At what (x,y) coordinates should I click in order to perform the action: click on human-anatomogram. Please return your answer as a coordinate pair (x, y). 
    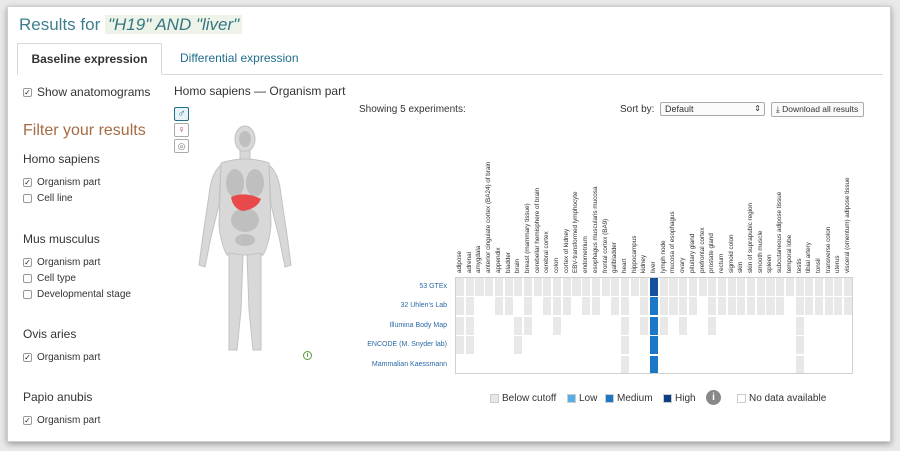
    Looking at the image, I should click on (245, 240).